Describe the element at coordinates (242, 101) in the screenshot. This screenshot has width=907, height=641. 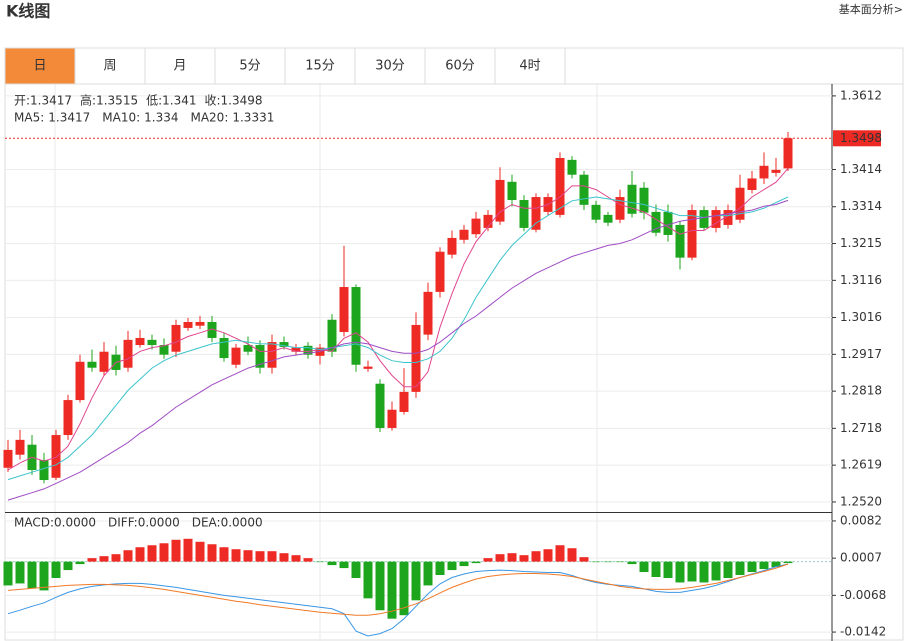
I see `info-value: 1.3498` at that location.